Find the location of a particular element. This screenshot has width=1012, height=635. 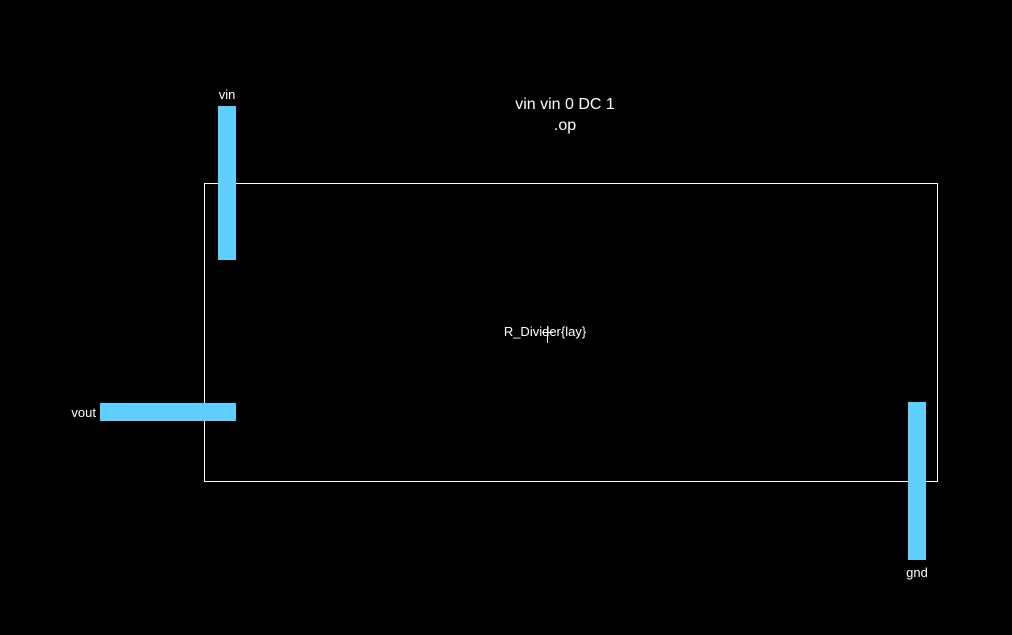

cell-instance-name: R_Divider{lay} is located at coordinates (545, 331).